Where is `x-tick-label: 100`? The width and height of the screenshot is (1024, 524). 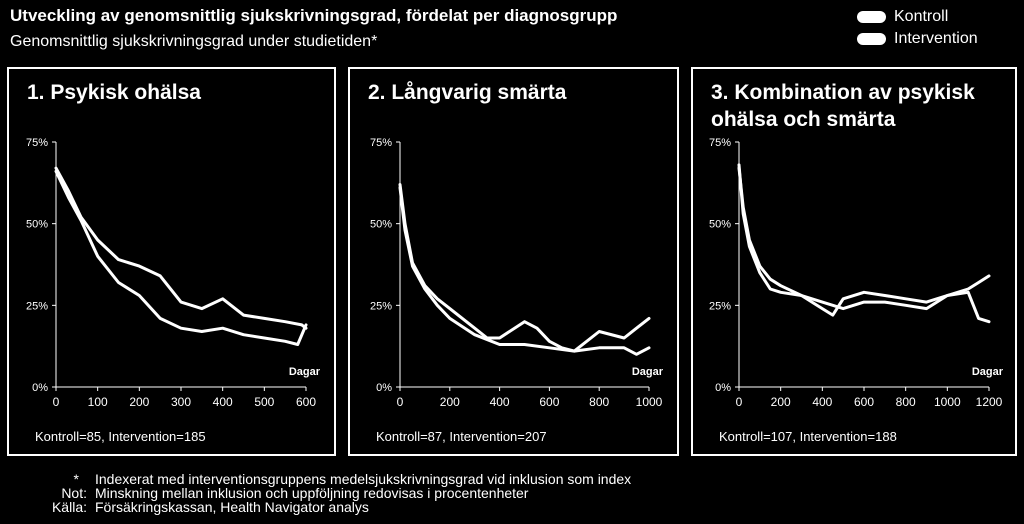 x-tick-label: 100 is located at coordinates (98, 402).